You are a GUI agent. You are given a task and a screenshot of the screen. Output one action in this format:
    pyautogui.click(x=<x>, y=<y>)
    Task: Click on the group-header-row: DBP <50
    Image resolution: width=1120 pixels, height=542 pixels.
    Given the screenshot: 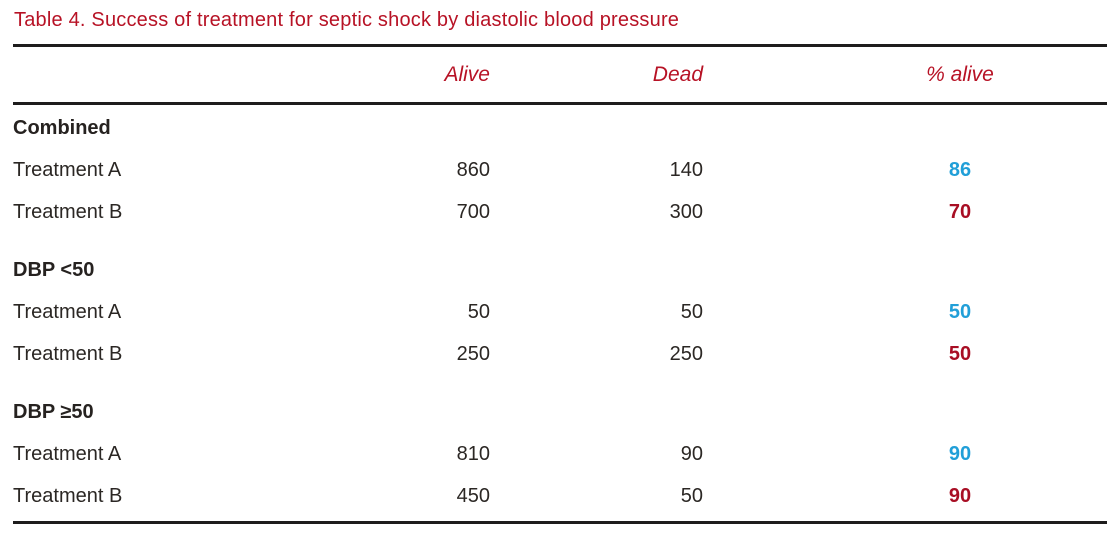 What is the action you would take?
    pyautogui.click(x=560, y=270)
    